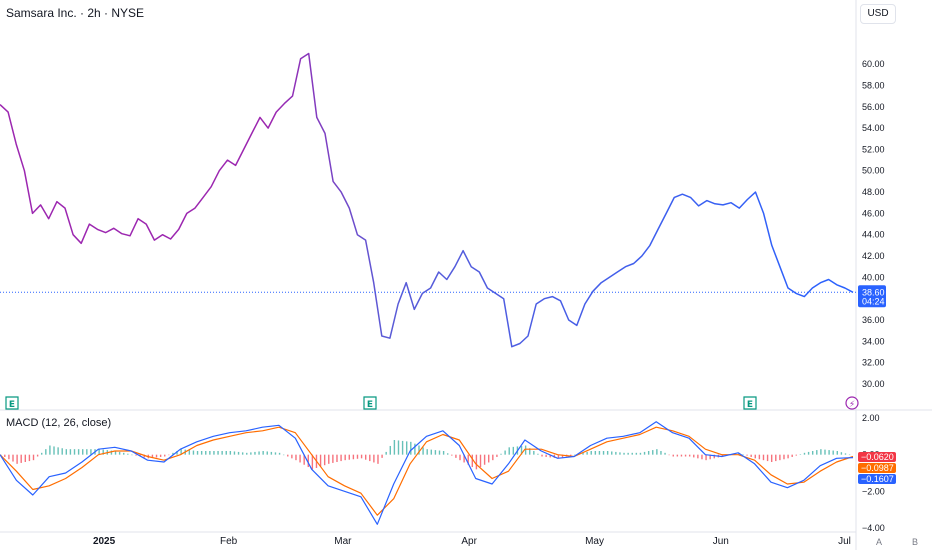  I want to click on last-price-value: 38.60, so click(873, 292).